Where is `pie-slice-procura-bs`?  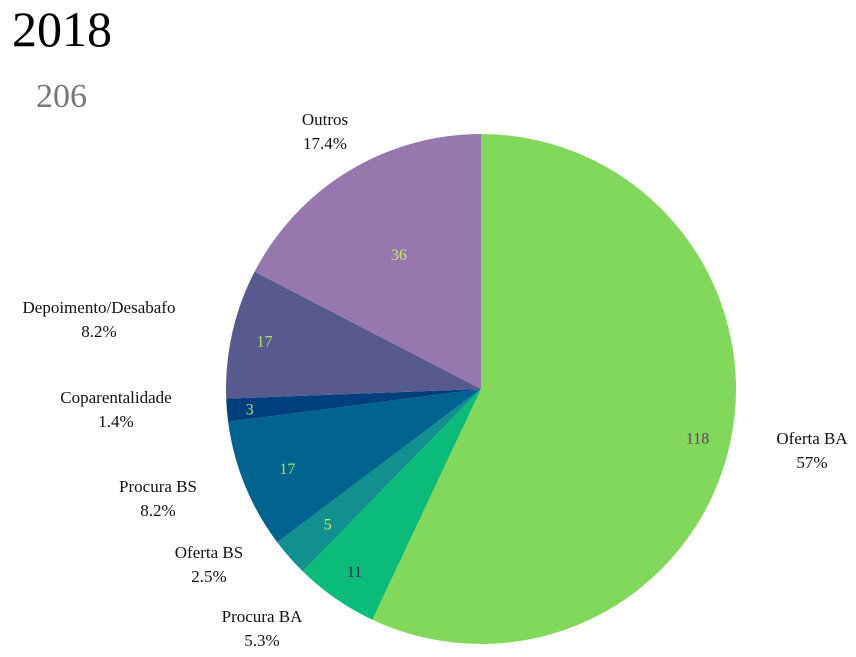
pie-slice-procura-bs is located at coordinates (354, 466).